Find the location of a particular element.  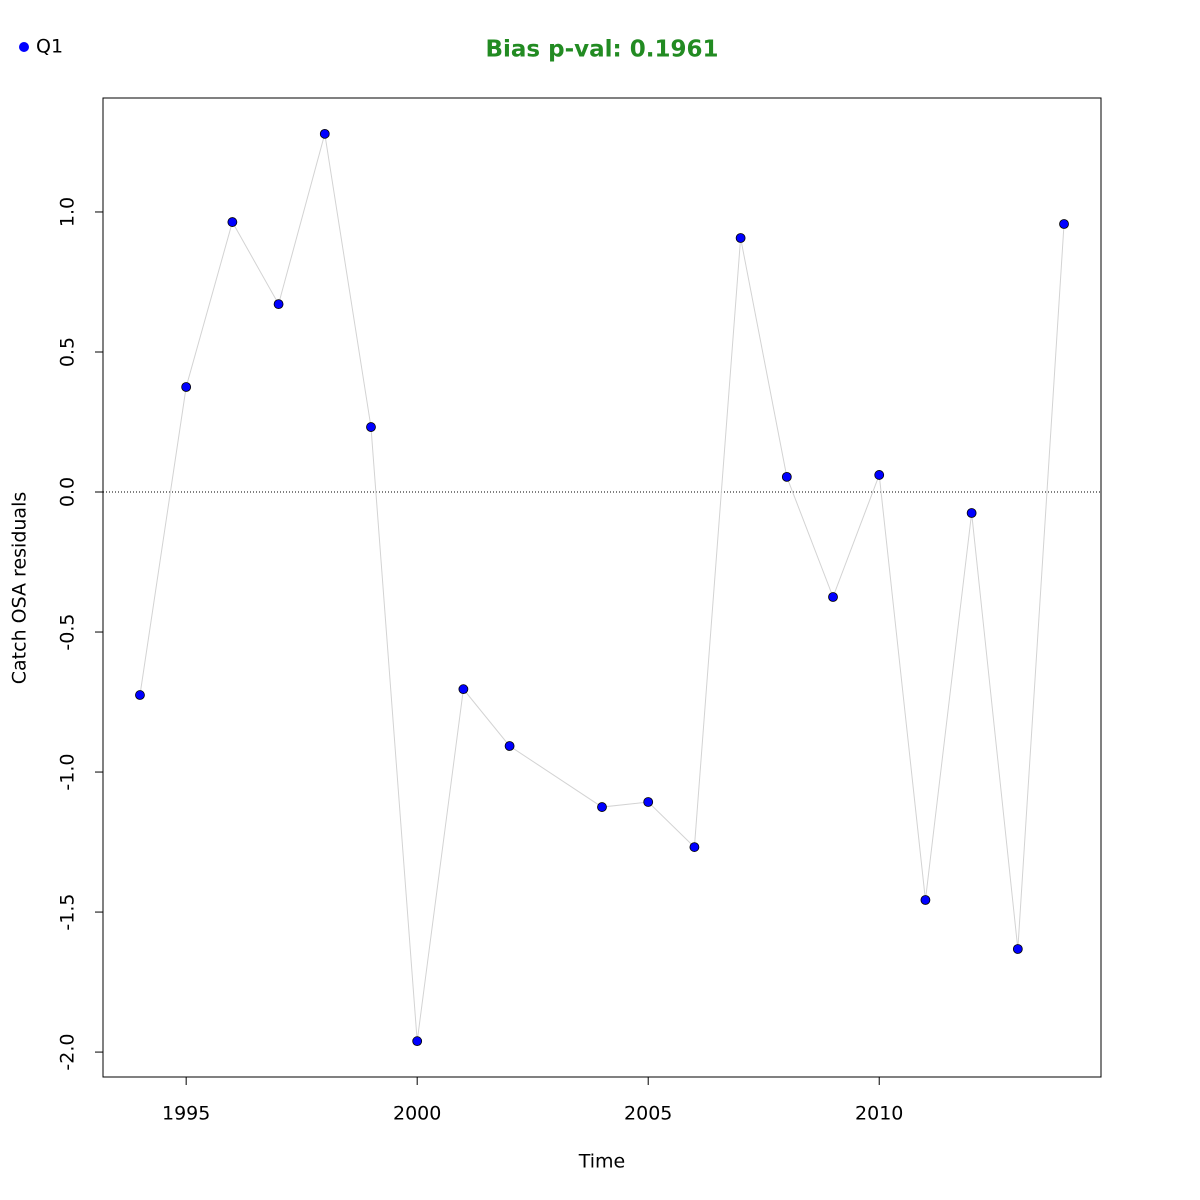

y-tick-label: 1.0 is located at coordinates (68, 212).